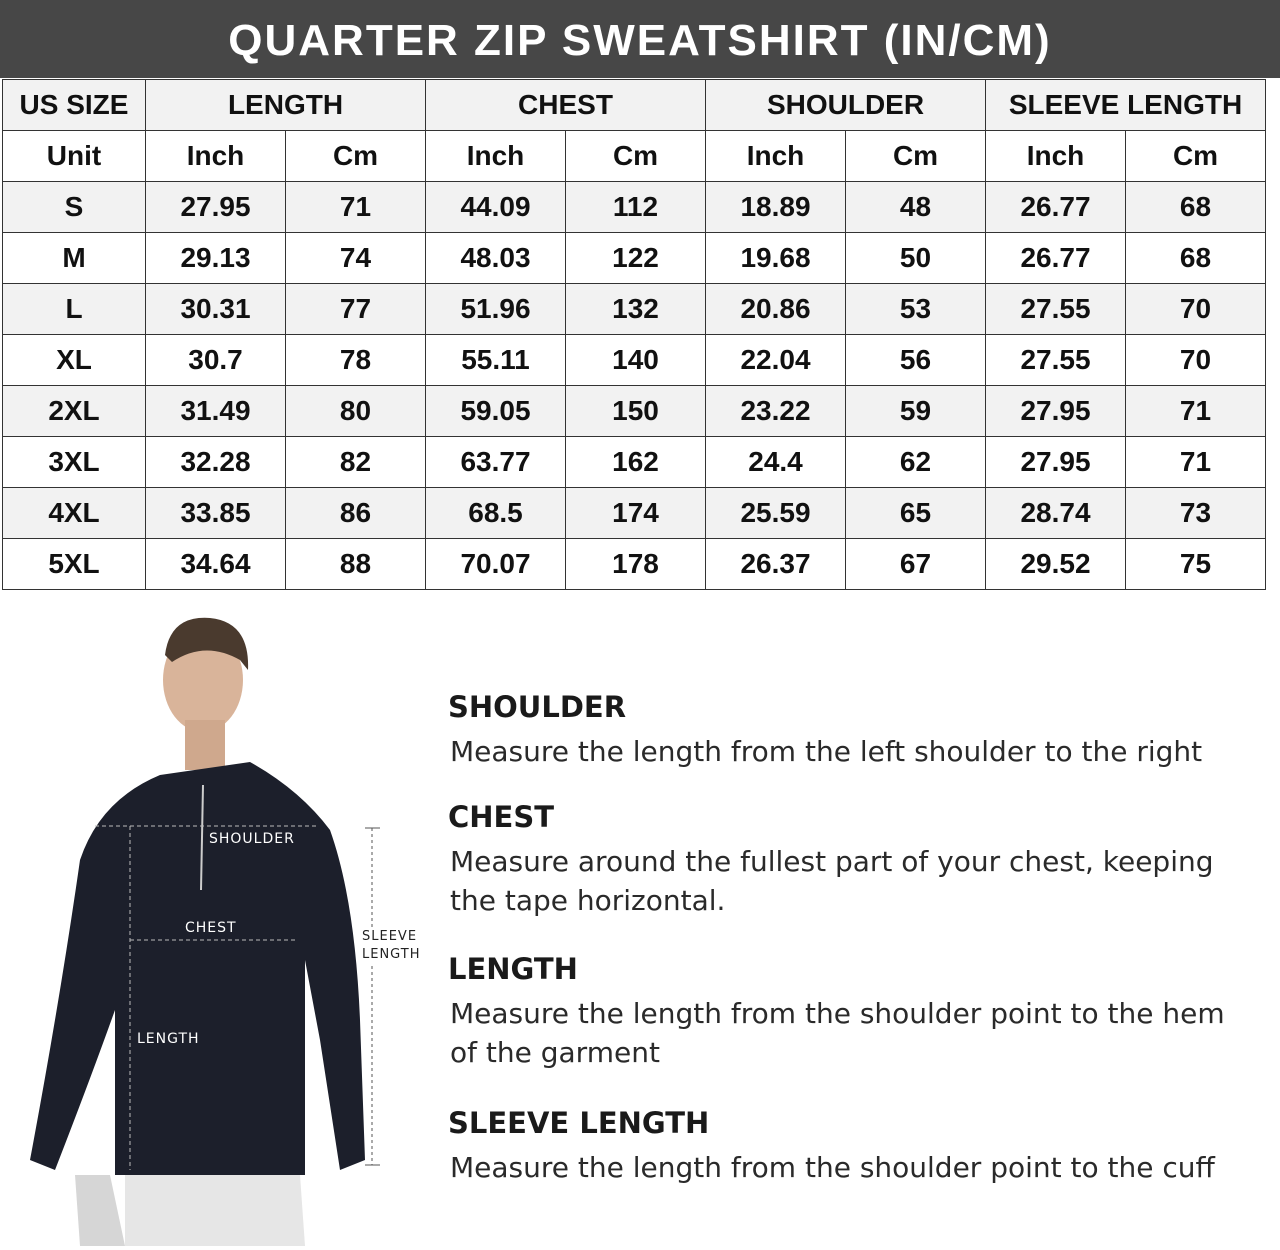  What do you see at coordinates (775, 258) in the screenshot?
I see `value-cell: 19.68` at bounding box center [775, 258].